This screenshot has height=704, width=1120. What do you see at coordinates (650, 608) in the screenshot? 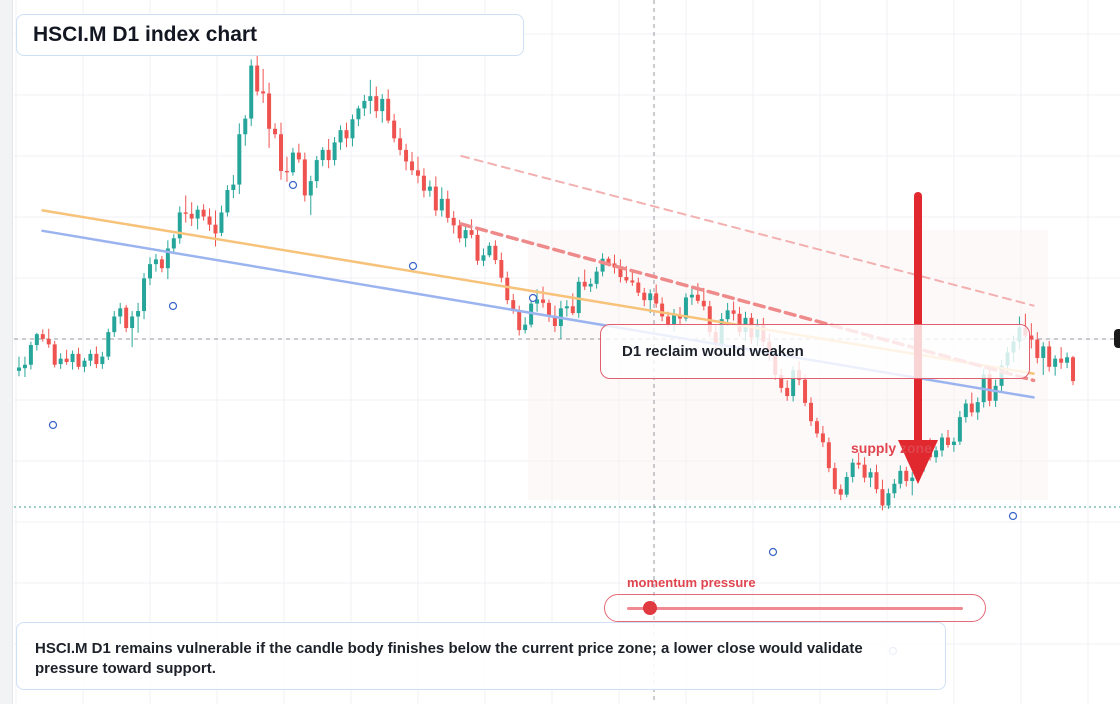
I see `momentum-knob` at bounding box center [650, 608].